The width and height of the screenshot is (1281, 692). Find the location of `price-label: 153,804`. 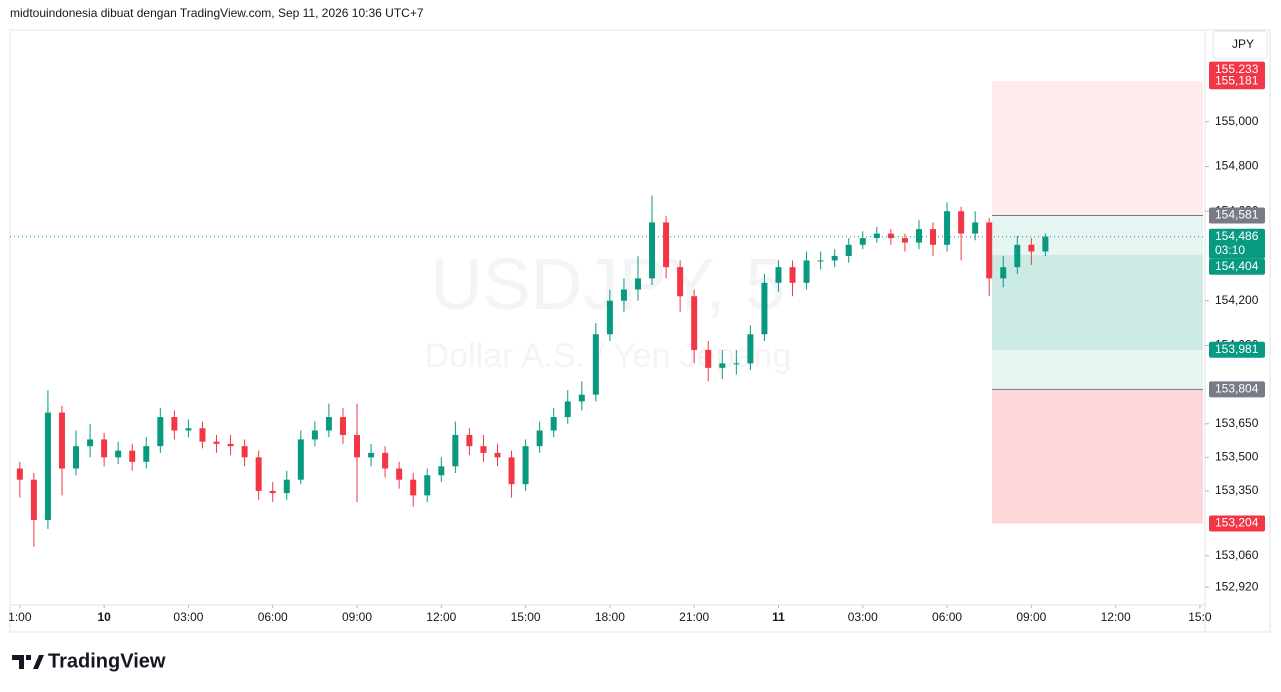

price-label: 153,804 is located at coordinates (1237, 388).